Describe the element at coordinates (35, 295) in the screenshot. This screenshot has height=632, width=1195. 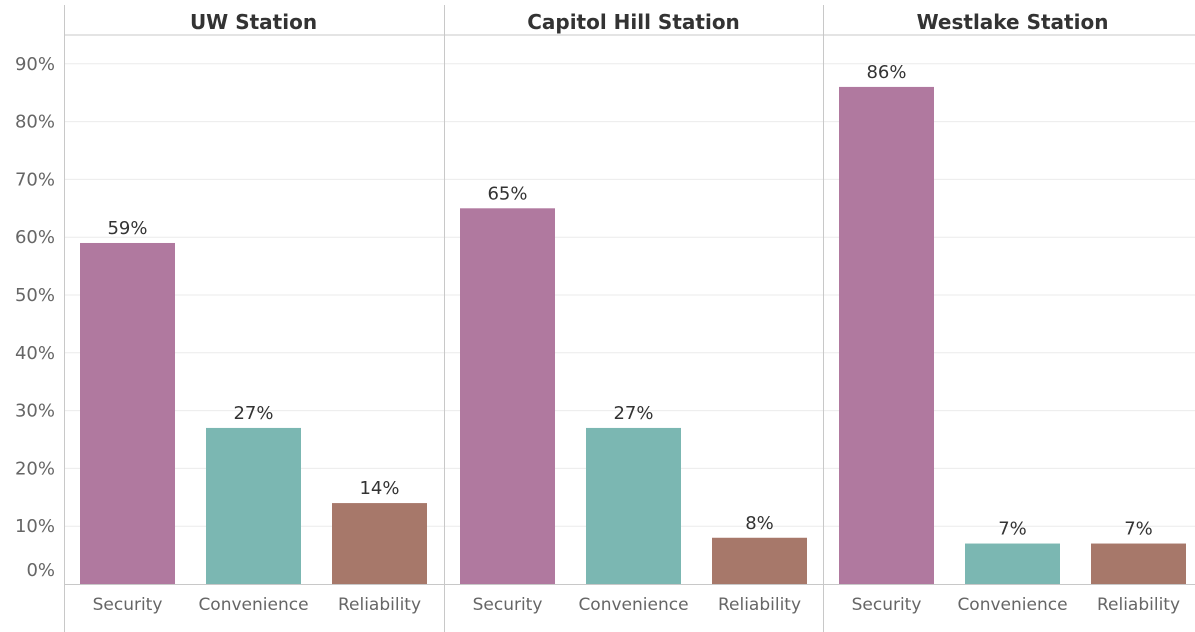
I see `y-tick-label: 50%` at that location.